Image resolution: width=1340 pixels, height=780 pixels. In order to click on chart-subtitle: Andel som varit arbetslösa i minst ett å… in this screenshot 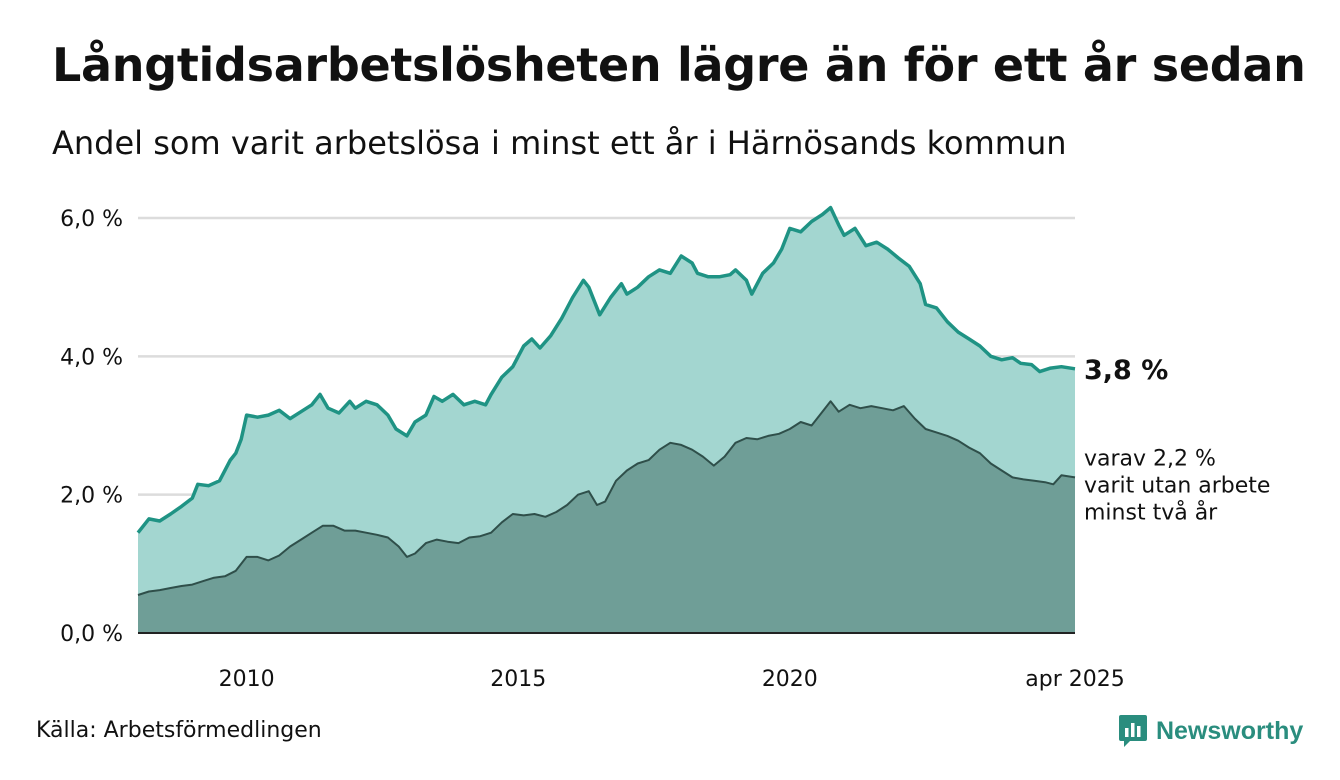, I will do `click(559, 143)`.